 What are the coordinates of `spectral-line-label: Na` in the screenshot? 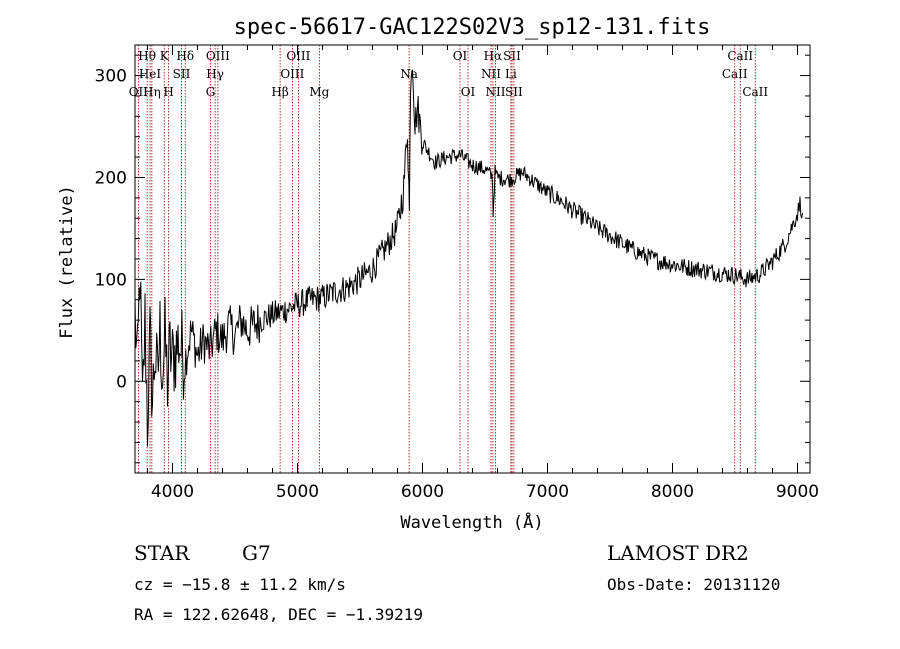 It's located at (409, 74).